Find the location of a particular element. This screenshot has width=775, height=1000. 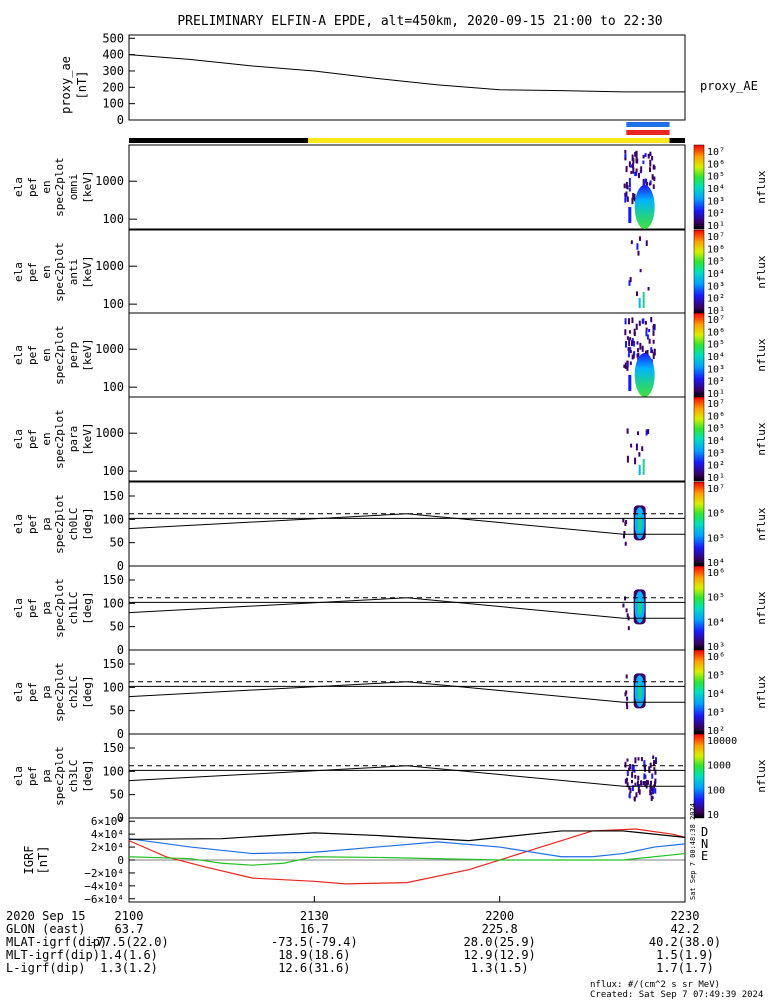

igrf-ytick-label: 6×10⁴ is located at coordinates (107, 821).